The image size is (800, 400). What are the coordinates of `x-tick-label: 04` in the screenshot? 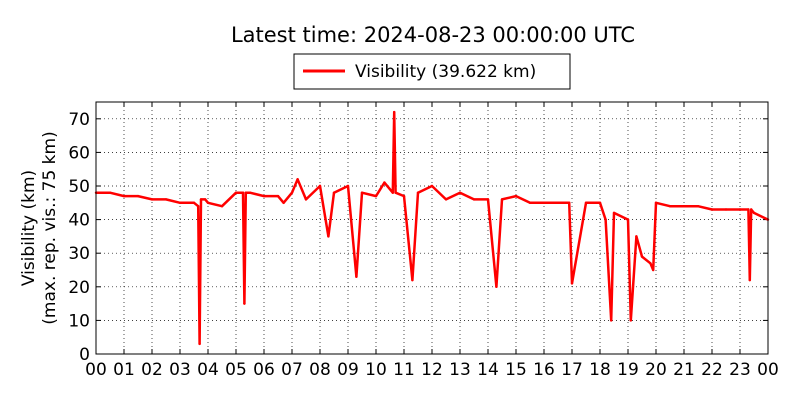 It's located at (208, 370).